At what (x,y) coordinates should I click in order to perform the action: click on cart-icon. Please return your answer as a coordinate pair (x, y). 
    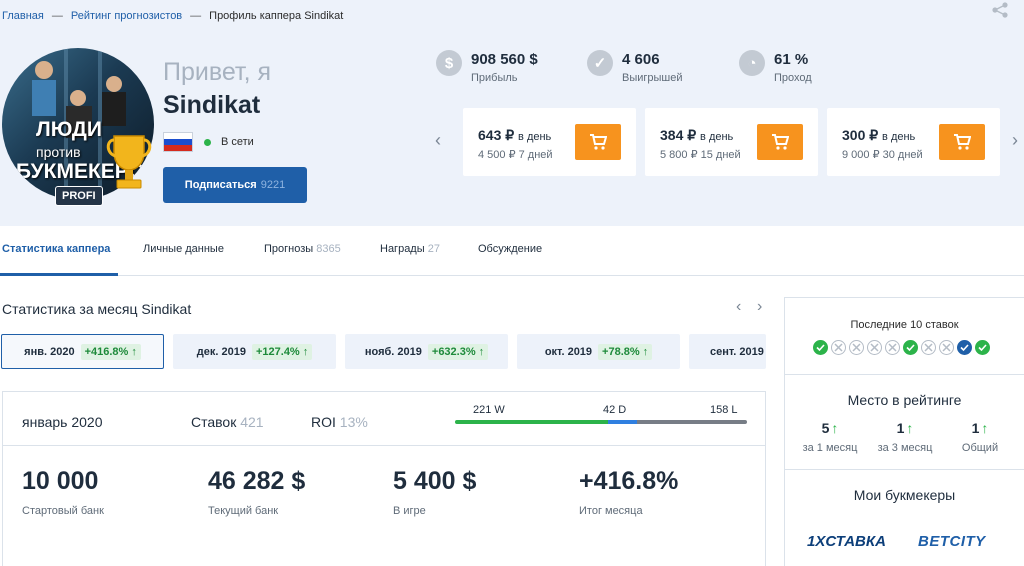
    Looking at the image, I should click on (598, 142).